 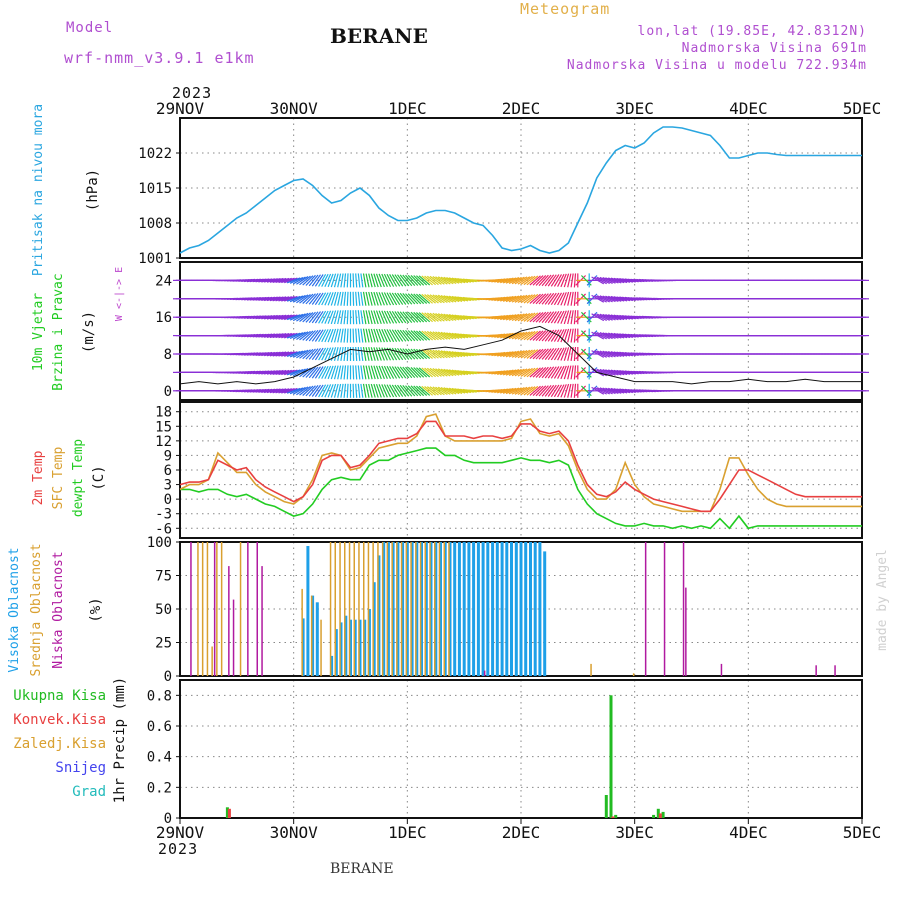 What do you see at coordinates (99, 477) in the screenshot?
I see `unit-temp: (C)` at bounding box center [99, 477].